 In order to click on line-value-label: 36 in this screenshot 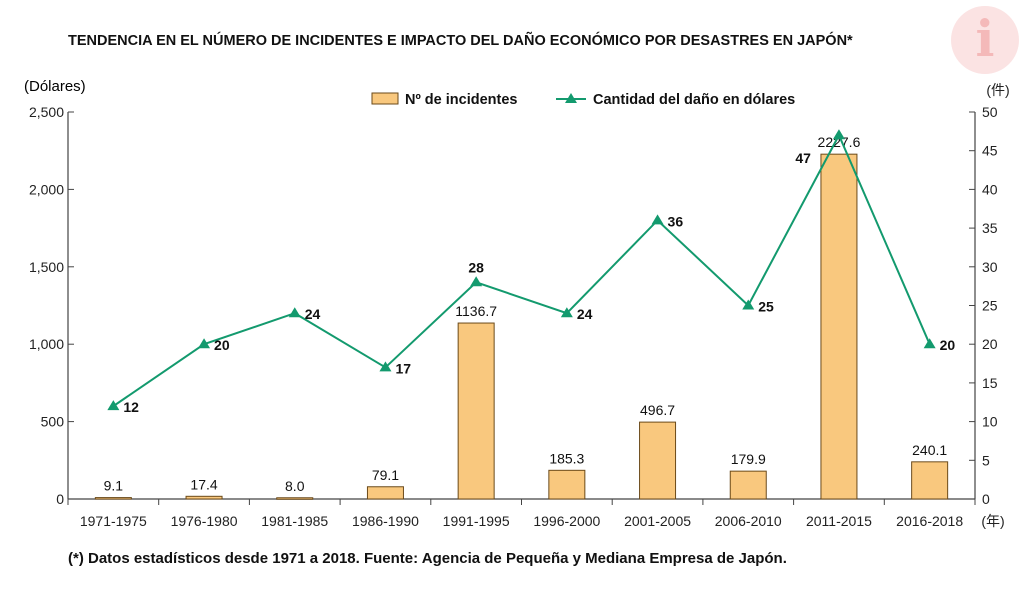, I will do `click(676, 221)`.